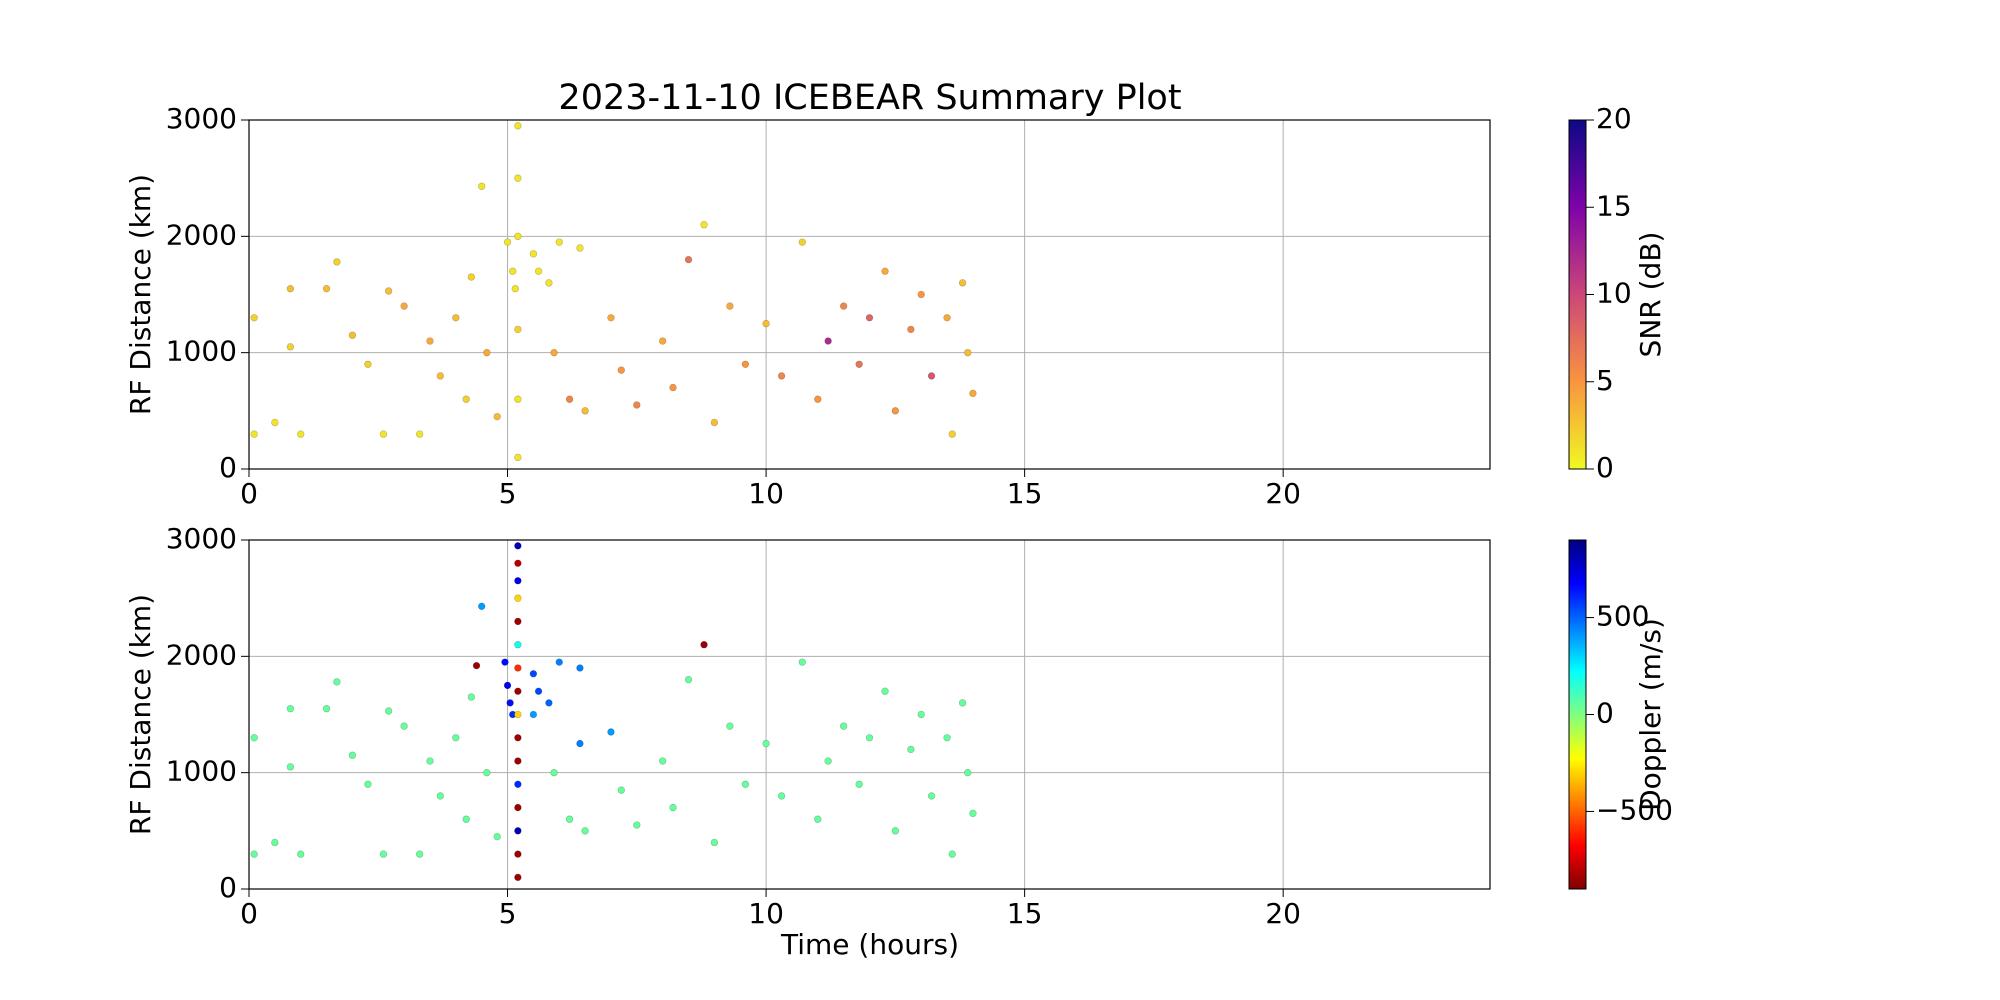 The width and height of the screenshot is (2000, 1000). I want to click on x-tick-label: 10, so click(766, 493).